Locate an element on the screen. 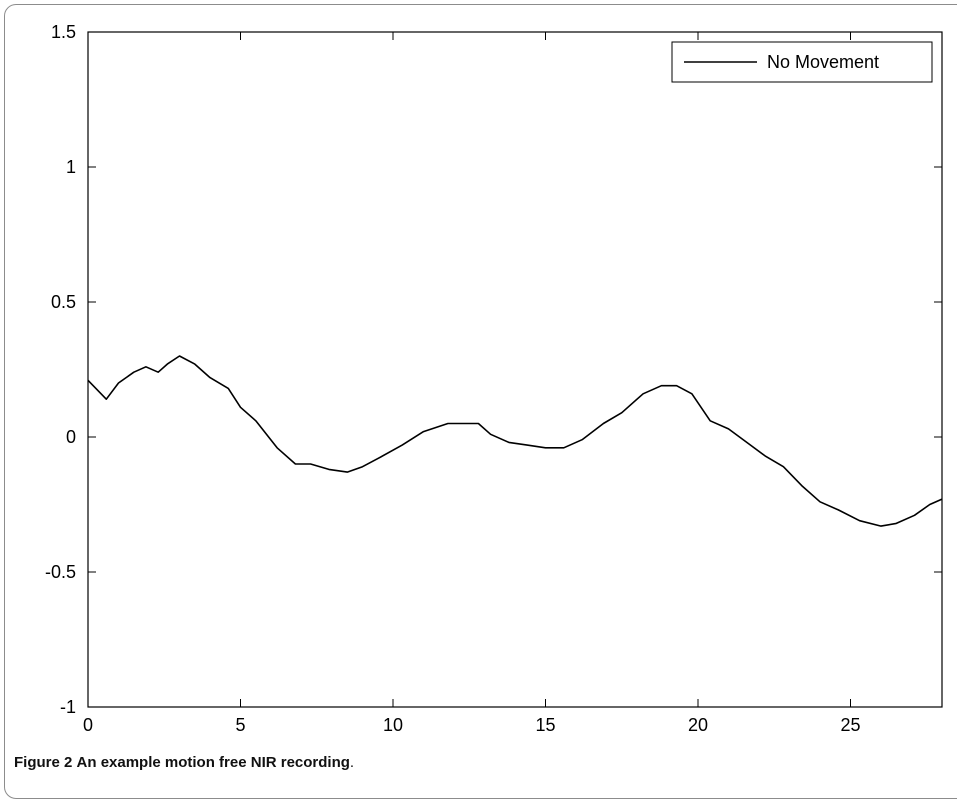 The width and height of the screenshot is (957, 799). y-tick-label: 0 is located at coordinates (71, 437).